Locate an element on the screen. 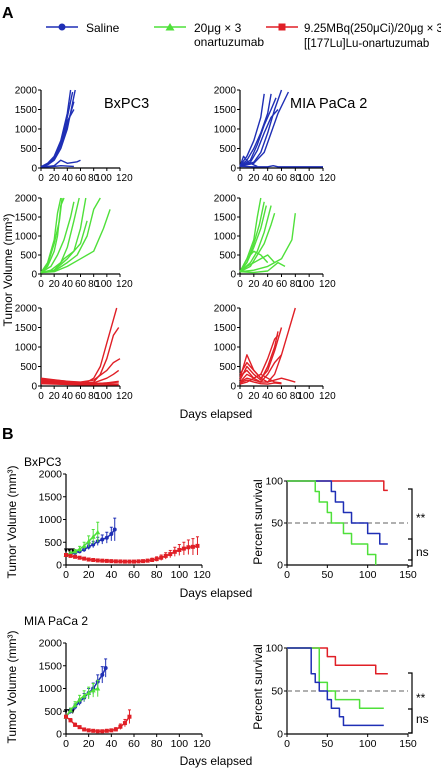  xlabel-b-mia: Days elapsed is located at coordinates (216, 761).